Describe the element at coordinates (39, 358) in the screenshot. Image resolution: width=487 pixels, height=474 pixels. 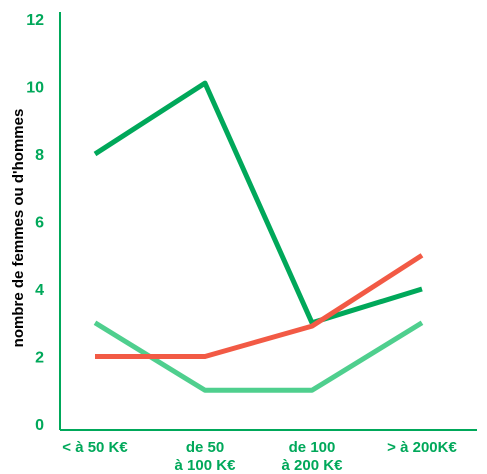
I see `y-tick-label: 2` at that location.